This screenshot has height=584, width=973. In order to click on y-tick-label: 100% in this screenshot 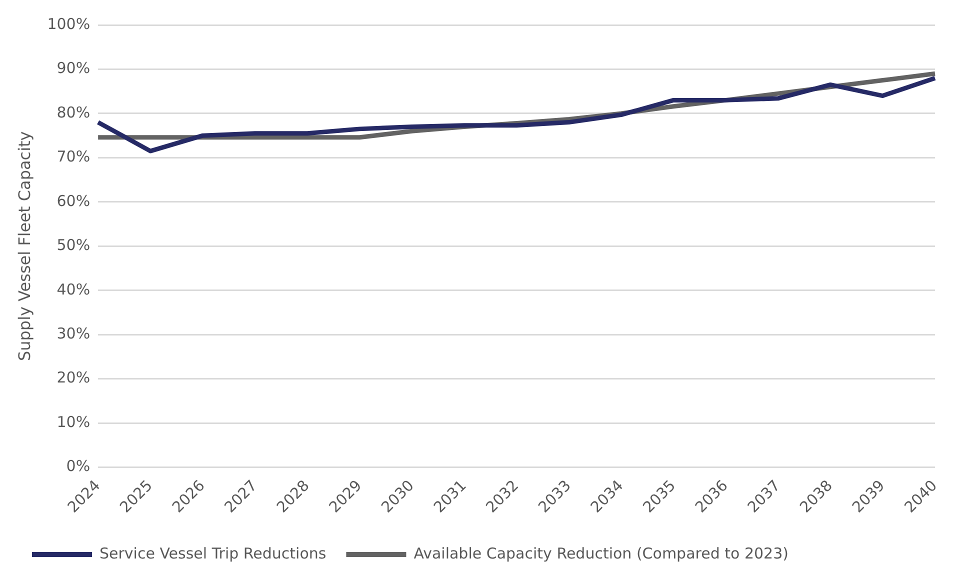, I will do `click(68, 23)`.